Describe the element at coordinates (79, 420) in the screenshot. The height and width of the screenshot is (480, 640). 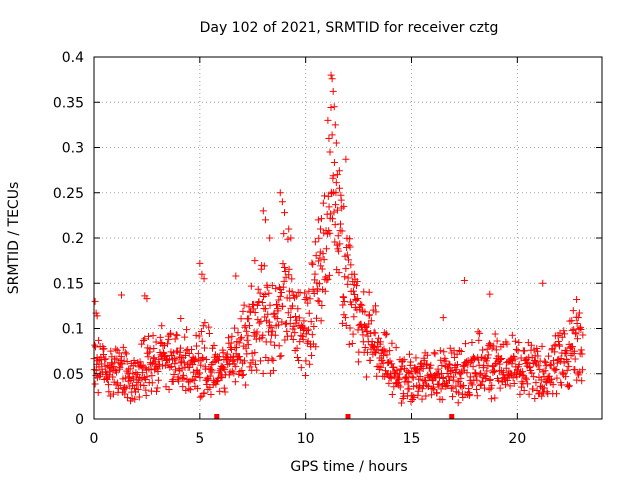
I see `y-tick-label: 0` at that location.